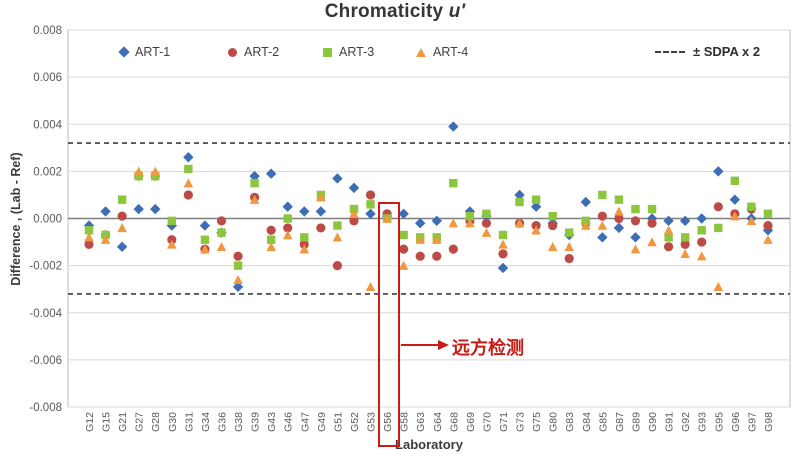 The width and height of the screenshot is (800, 459). What do you see at coordinates (140, 422) in the screenshot?
I see `x-tick-label-G27: G27` at bounding box center [140, 422].